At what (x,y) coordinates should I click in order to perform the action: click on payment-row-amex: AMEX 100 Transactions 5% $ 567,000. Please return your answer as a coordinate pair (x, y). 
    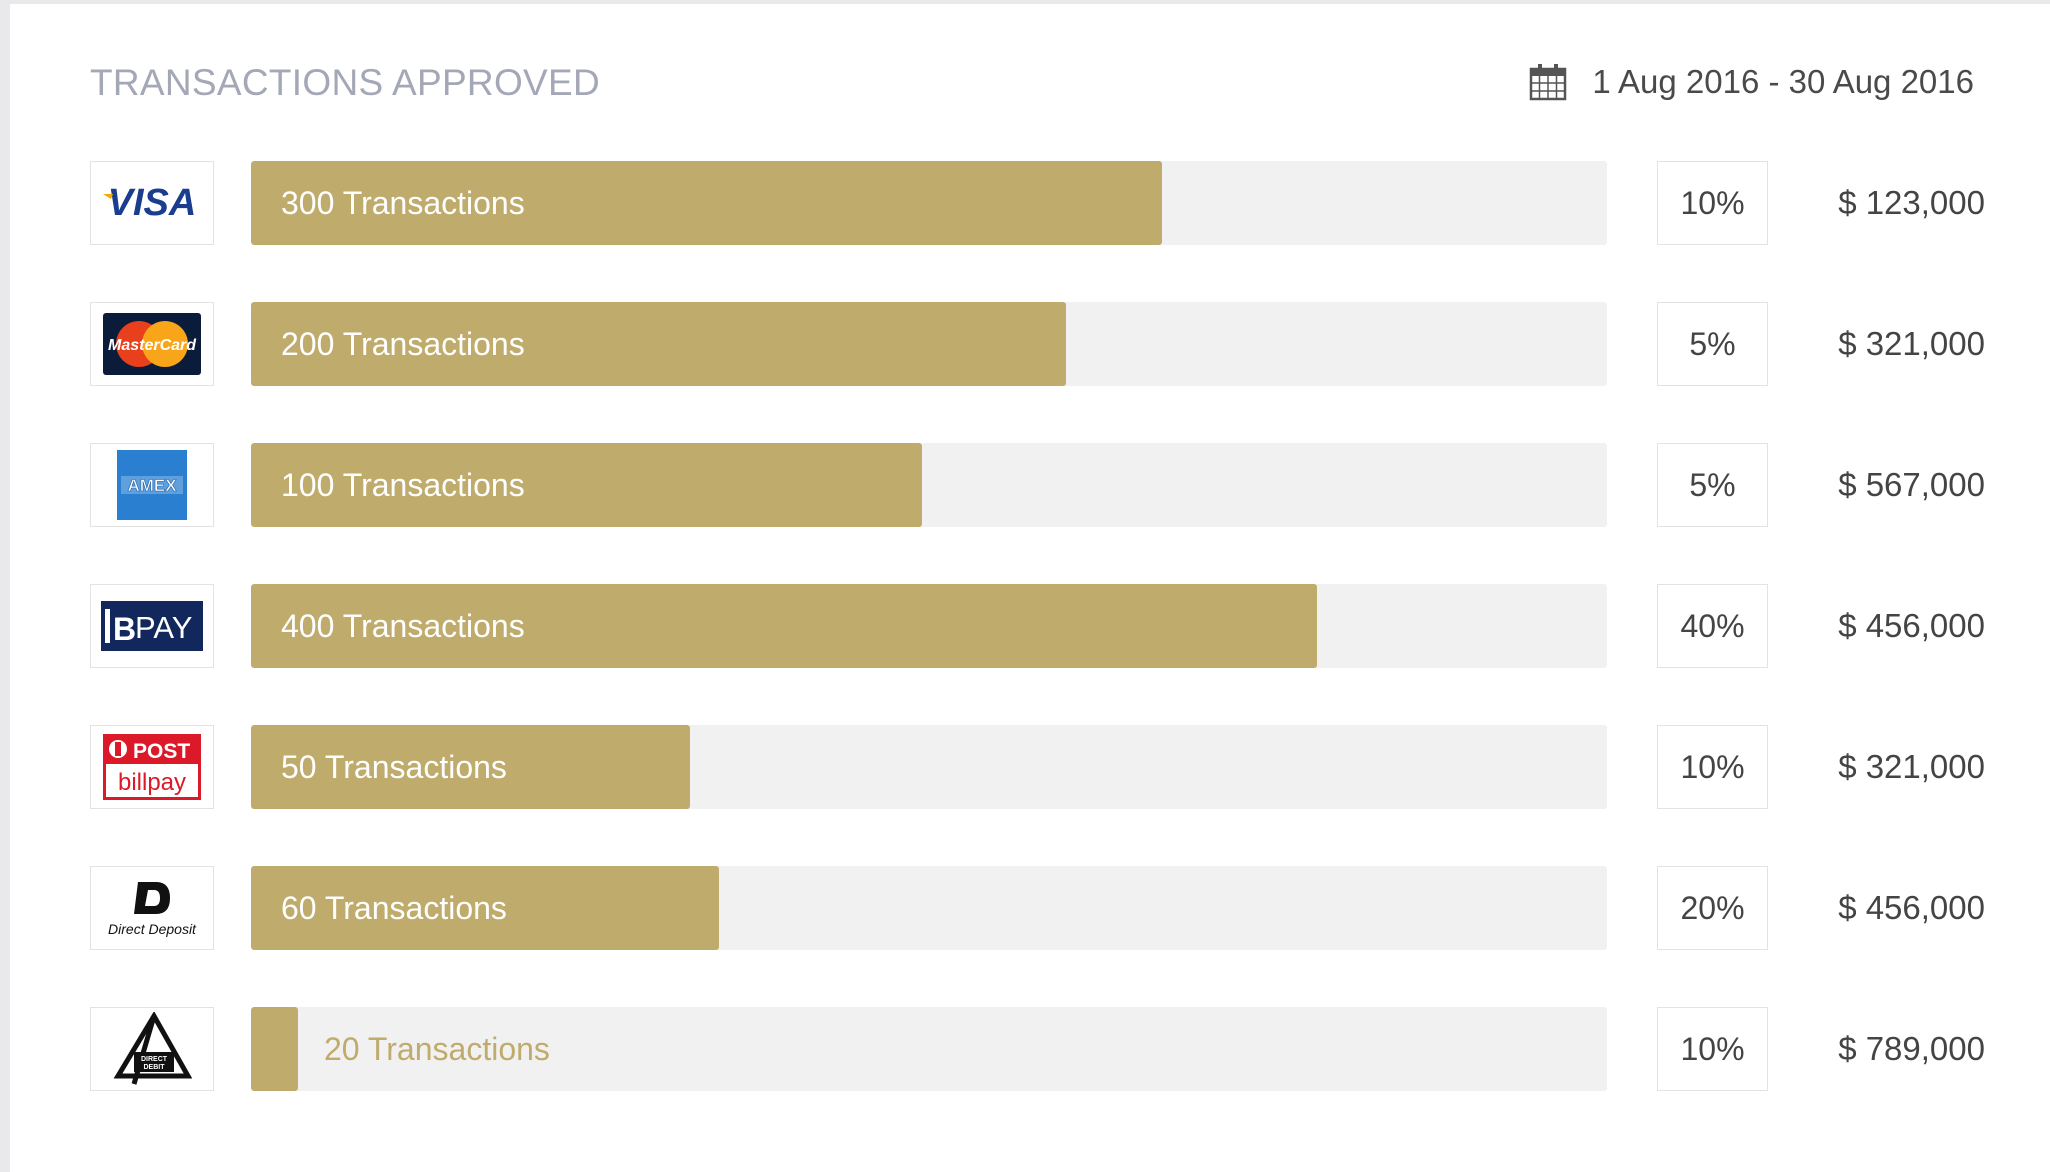
    Looking at the image, I should click on (1037, 485).